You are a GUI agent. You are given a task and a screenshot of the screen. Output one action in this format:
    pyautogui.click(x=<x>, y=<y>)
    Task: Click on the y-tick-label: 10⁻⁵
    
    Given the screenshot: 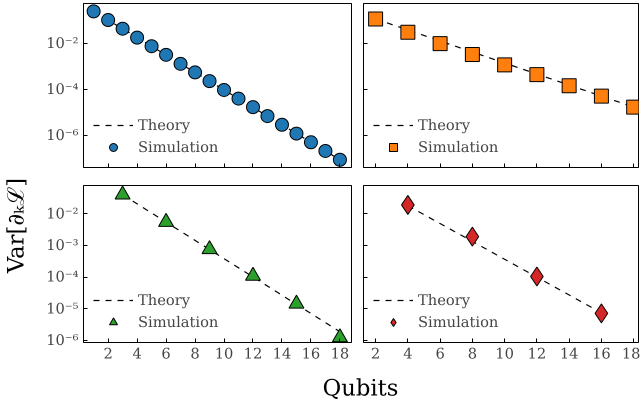 What is the action you would take?
    pyautogui.click(x=62, y=309)
    